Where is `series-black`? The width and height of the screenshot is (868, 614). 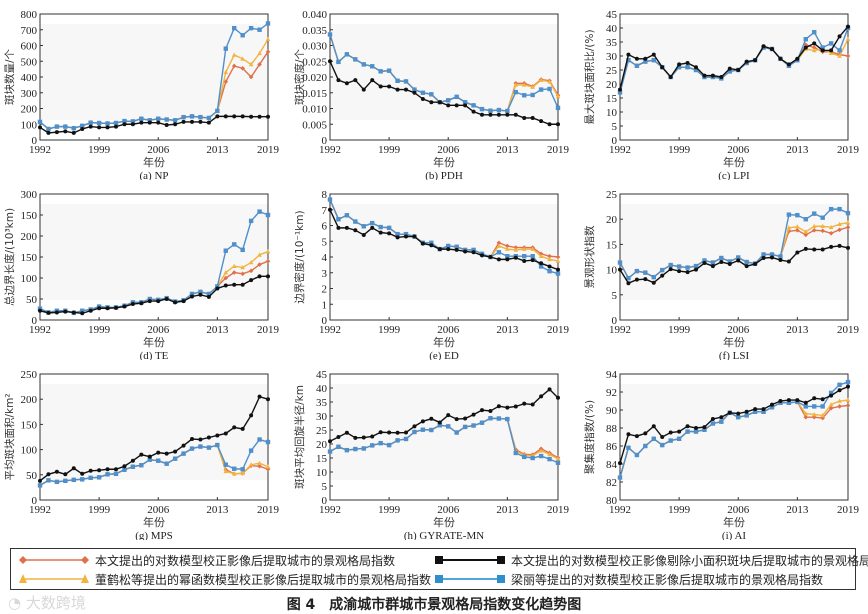 series-black is located at coordinates (444, 415).